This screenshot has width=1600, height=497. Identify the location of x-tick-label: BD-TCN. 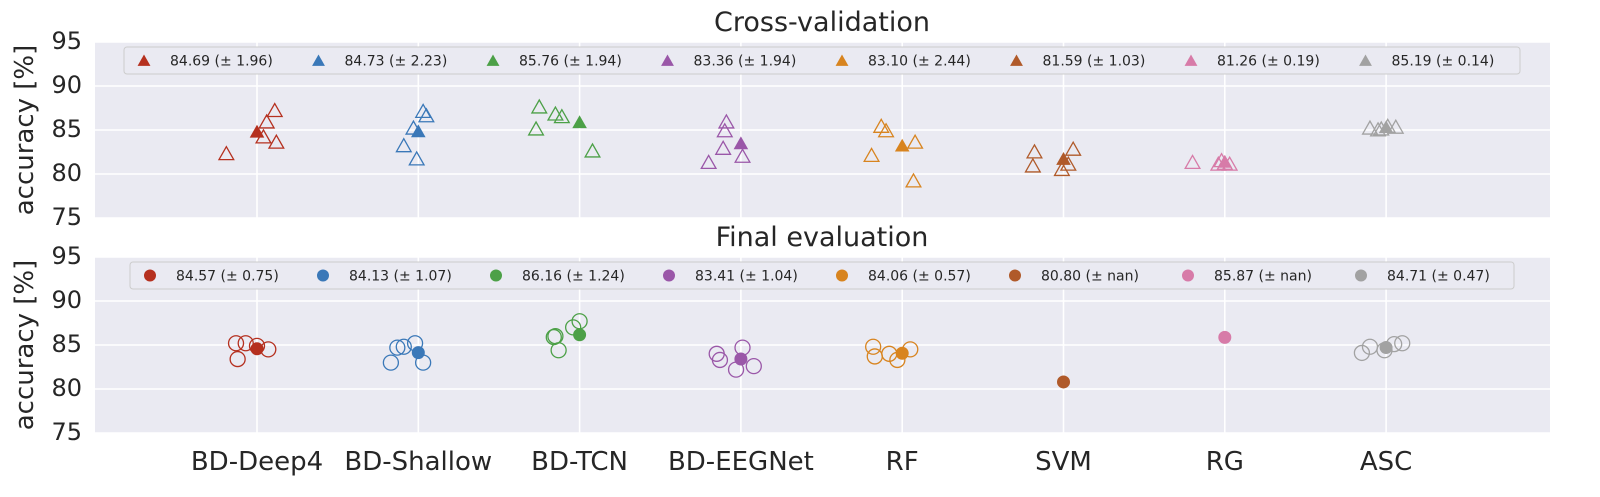
(579, 462).